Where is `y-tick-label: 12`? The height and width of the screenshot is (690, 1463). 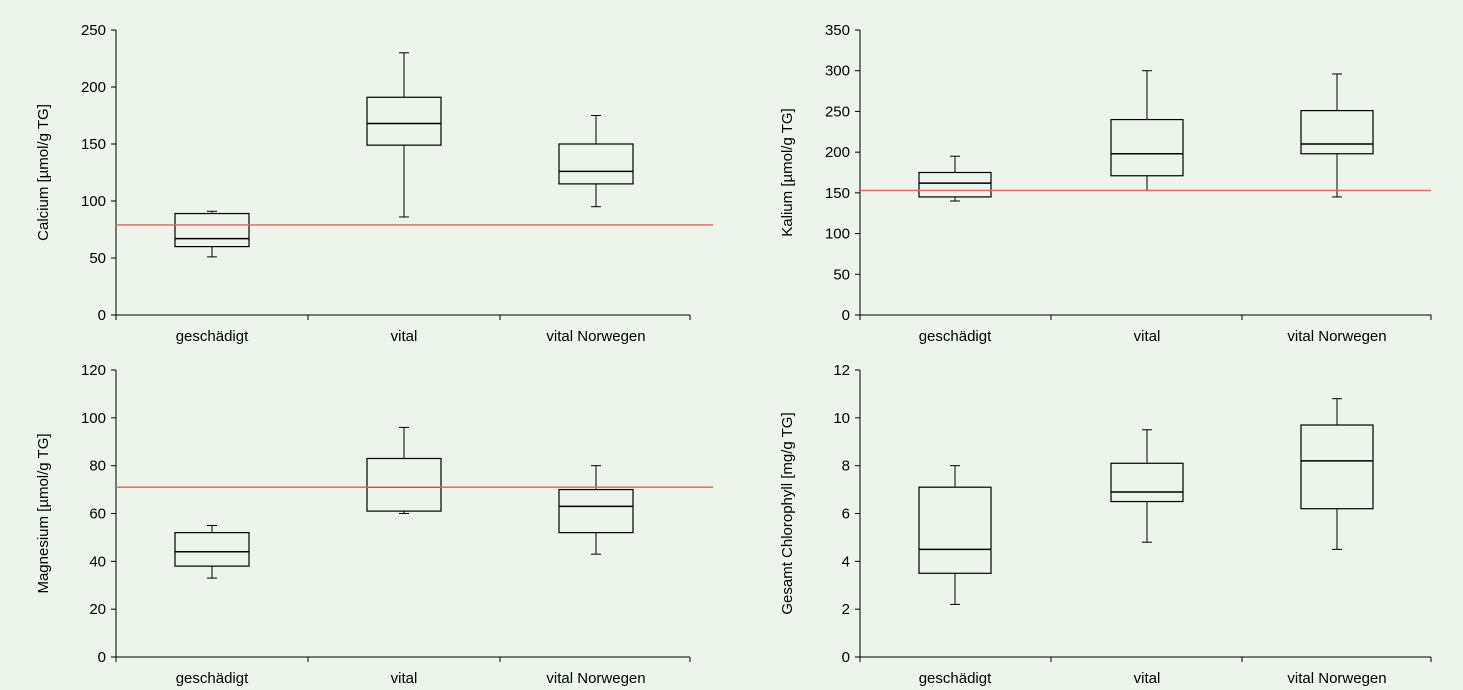 y-tick-label: 12 is located at coordinates (841, 370).